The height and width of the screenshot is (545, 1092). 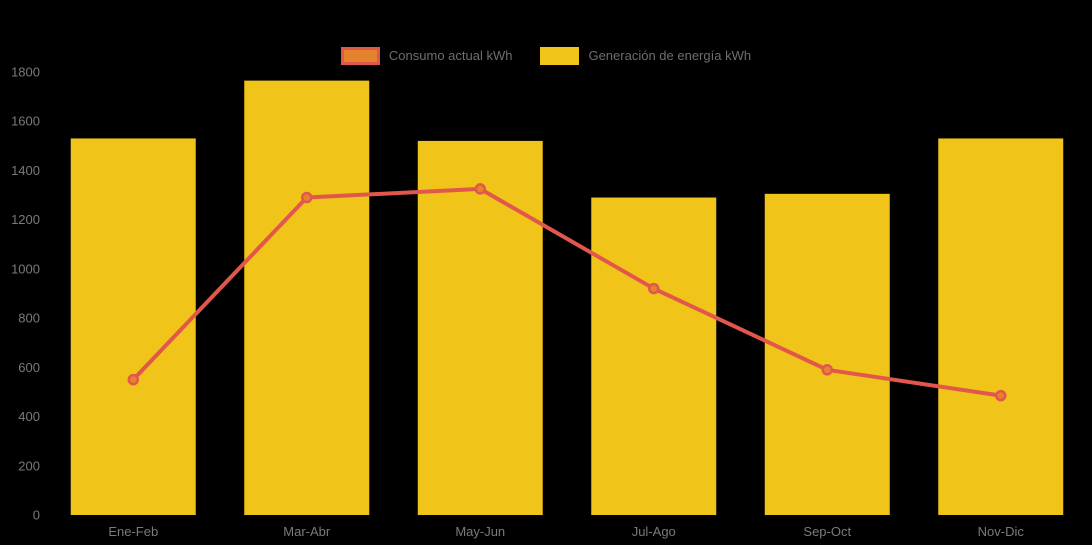 I want to click on y-axis-tick-label: 1400, so click(x=25, y=170).